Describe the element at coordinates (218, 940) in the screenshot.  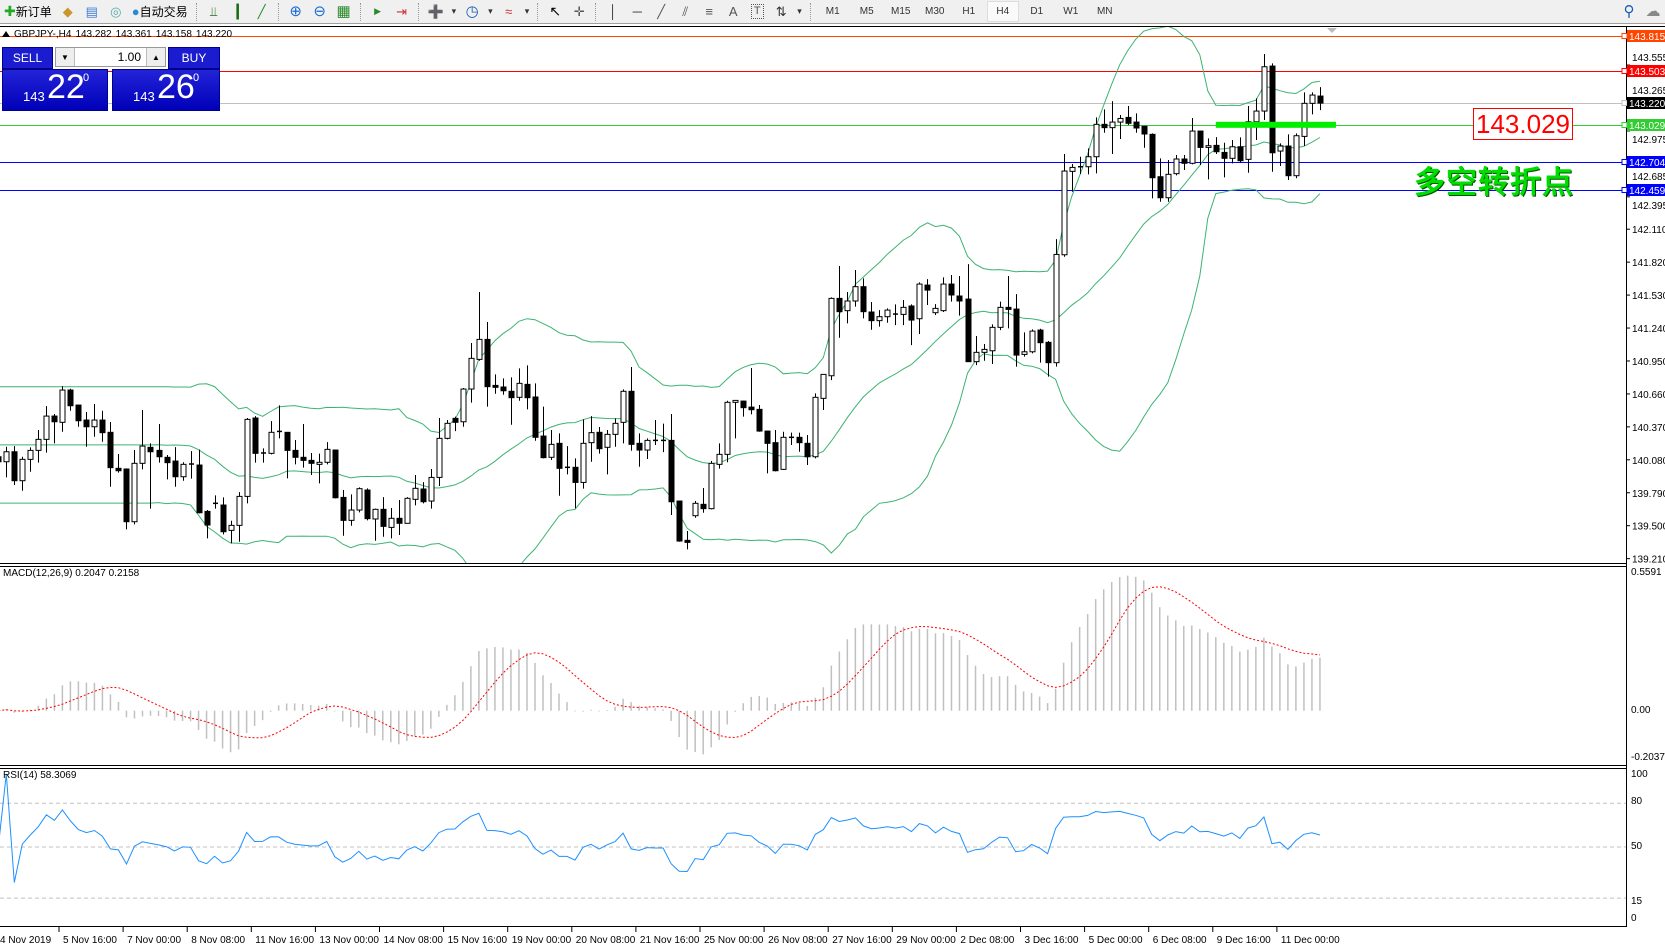
I see `time-tick-label: 8 Nov 08:00` at that location.